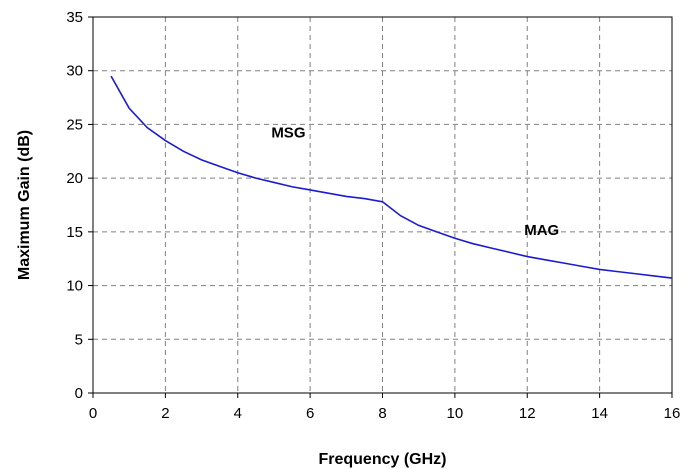  I want to click on x-tick-label: 8, so click(382, 413).